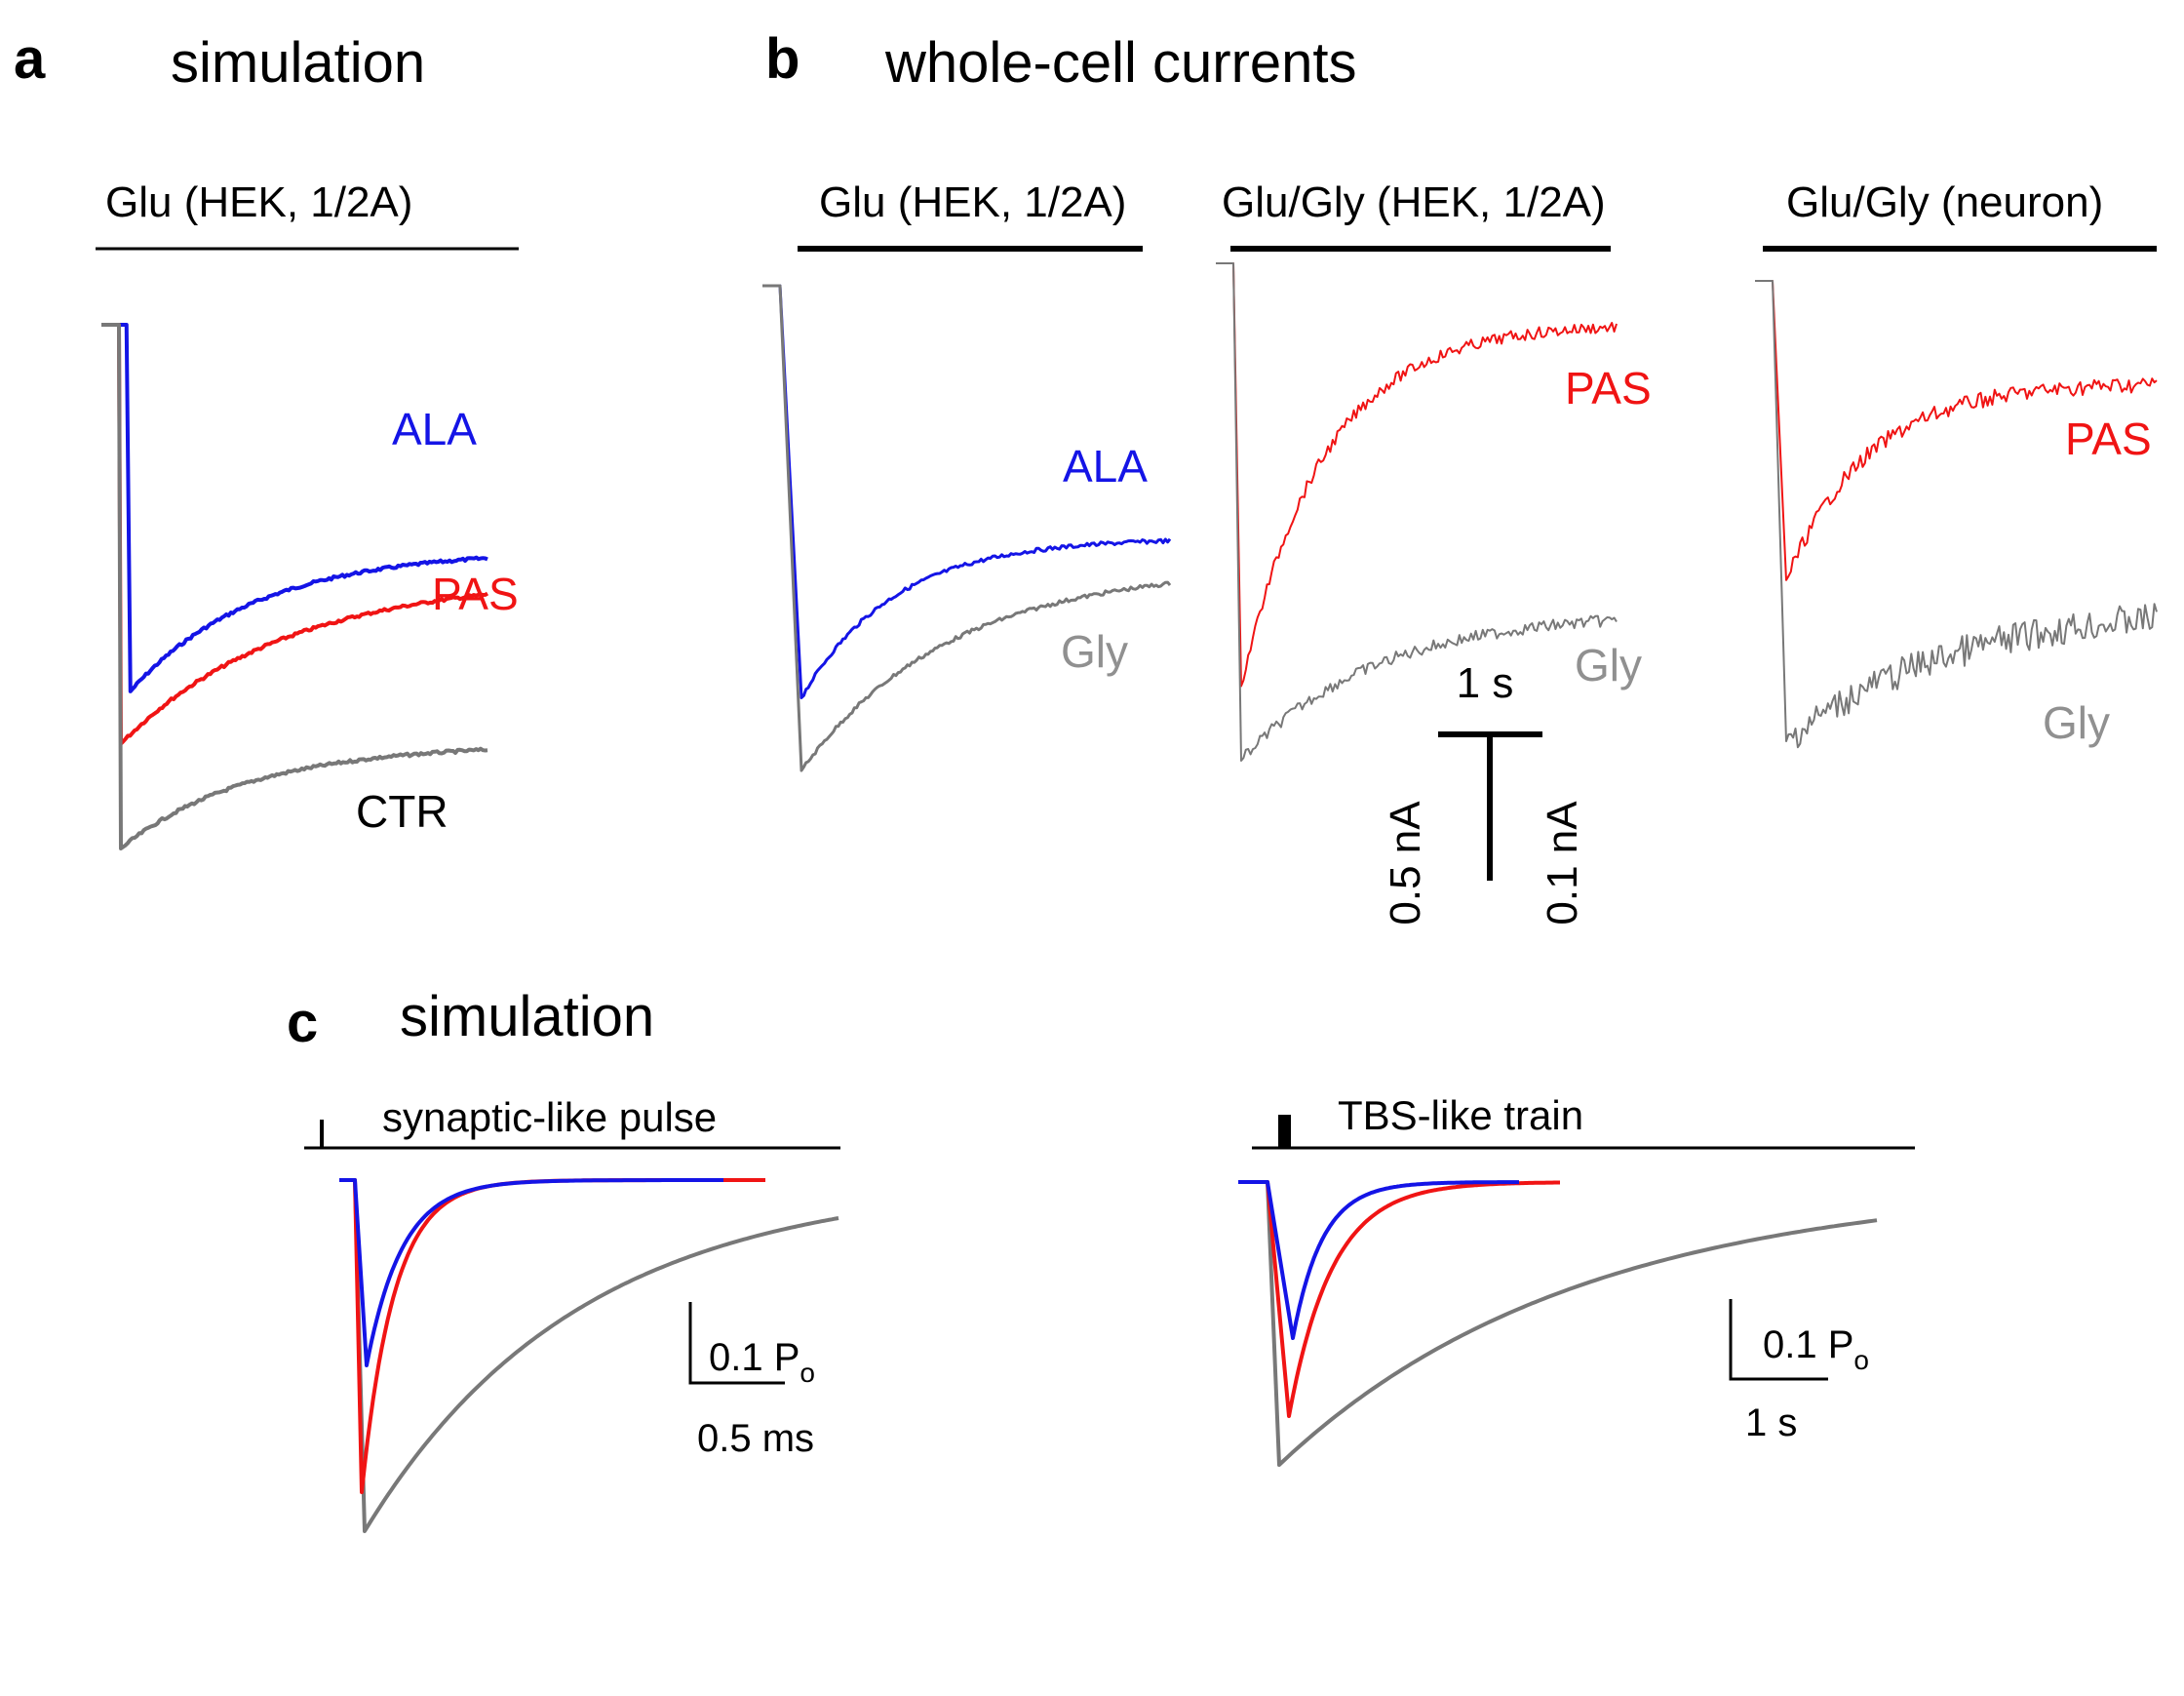 The height and width of the screenshot is (1696, 2184). What do you see at coordinates (1460, 1115) in the screenshot?
I see `panel-c-right-stim-label: TBS-like train` at bounding box center [1460, 1115].